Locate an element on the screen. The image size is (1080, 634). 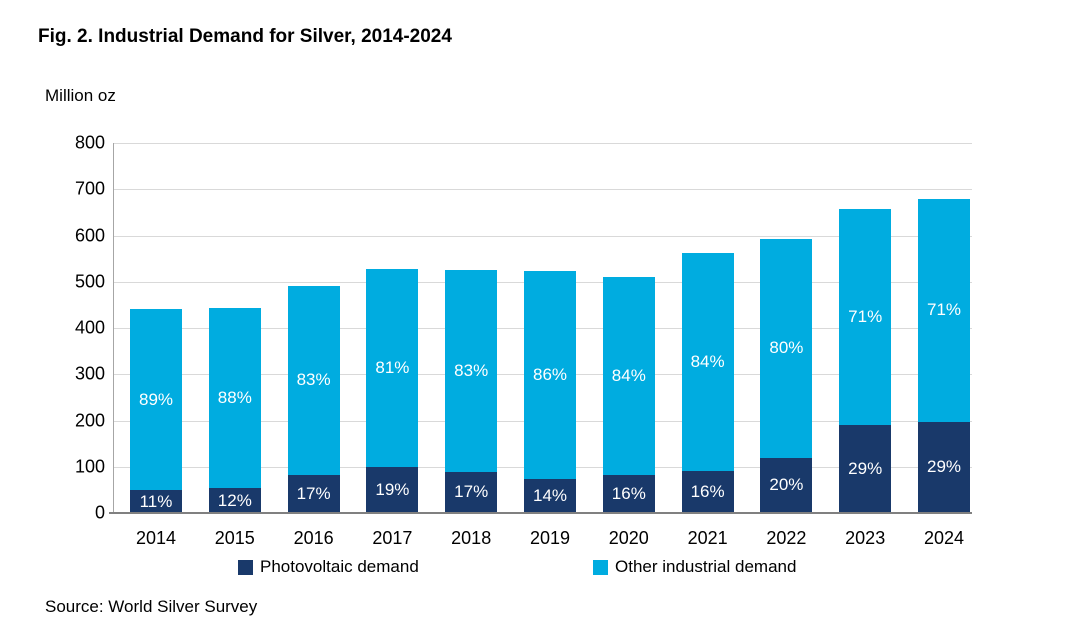
y-tick-label: 300 is located at coordinates (89, 373).